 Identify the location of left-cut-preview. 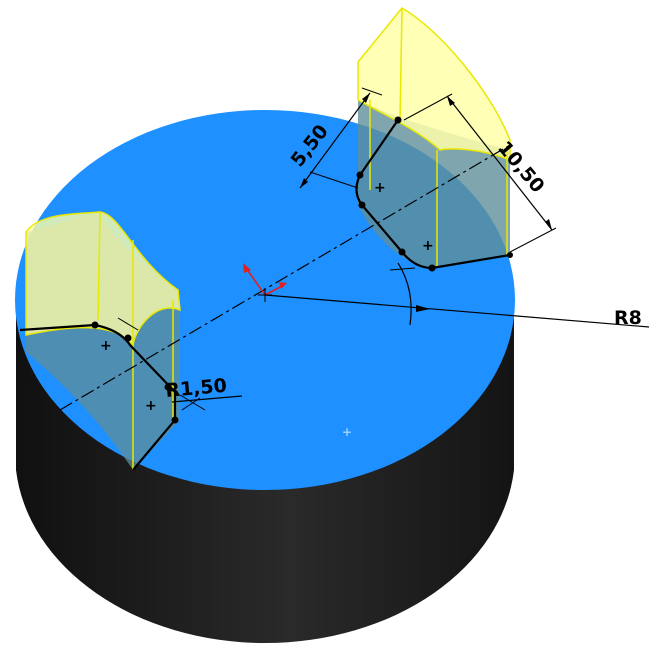
(103, 279).